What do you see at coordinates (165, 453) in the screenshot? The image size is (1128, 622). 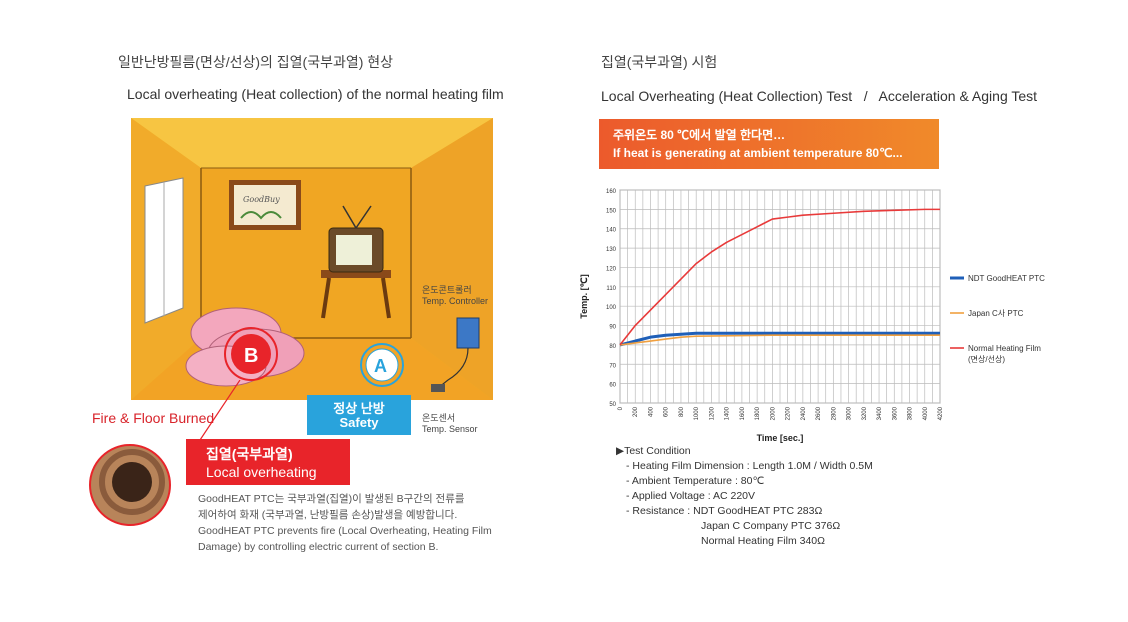 I see `burn-callout` at bounding box center [165, 453].